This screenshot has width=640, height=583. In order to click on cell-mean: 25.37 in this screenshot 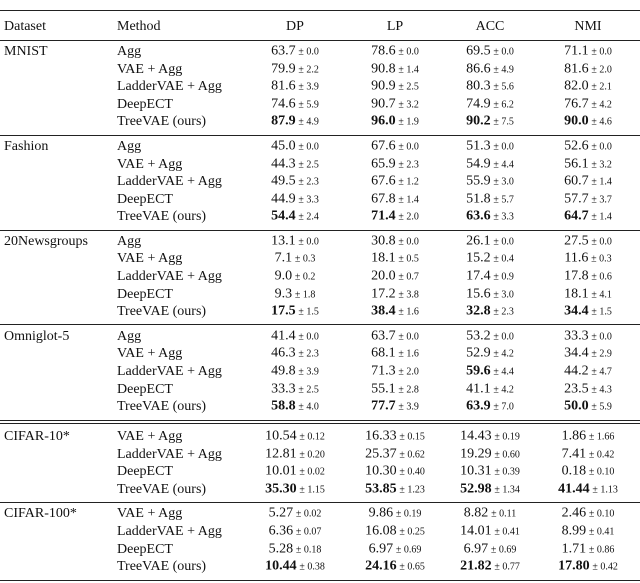, I will do `click(381, 454)`.